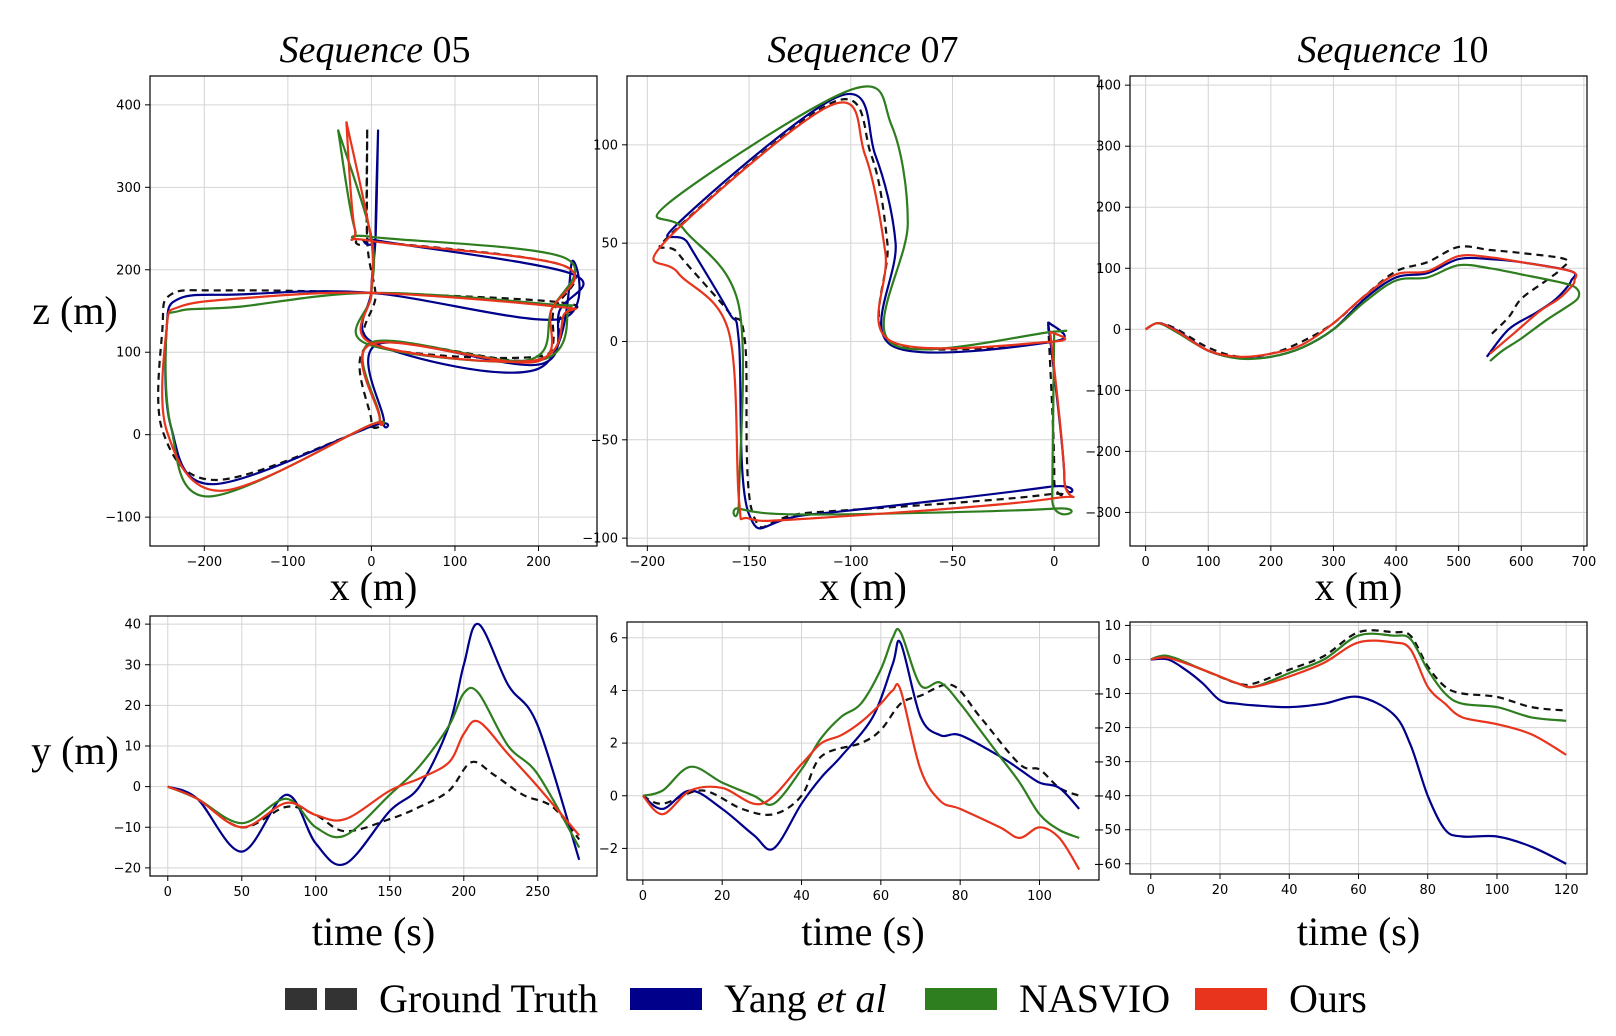 The image size is (1616, 1036). I want to click on y-tick-label: 50, so click(609, 244).